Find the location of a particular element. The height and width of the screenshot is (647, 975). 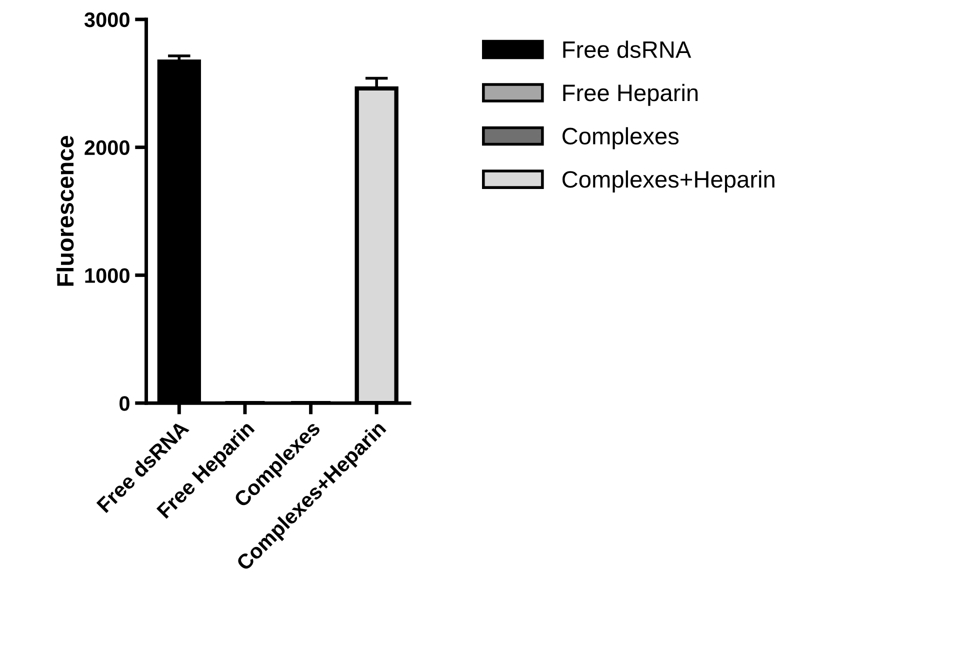

legend-label: Complexes is located at coordinates (620, 138).